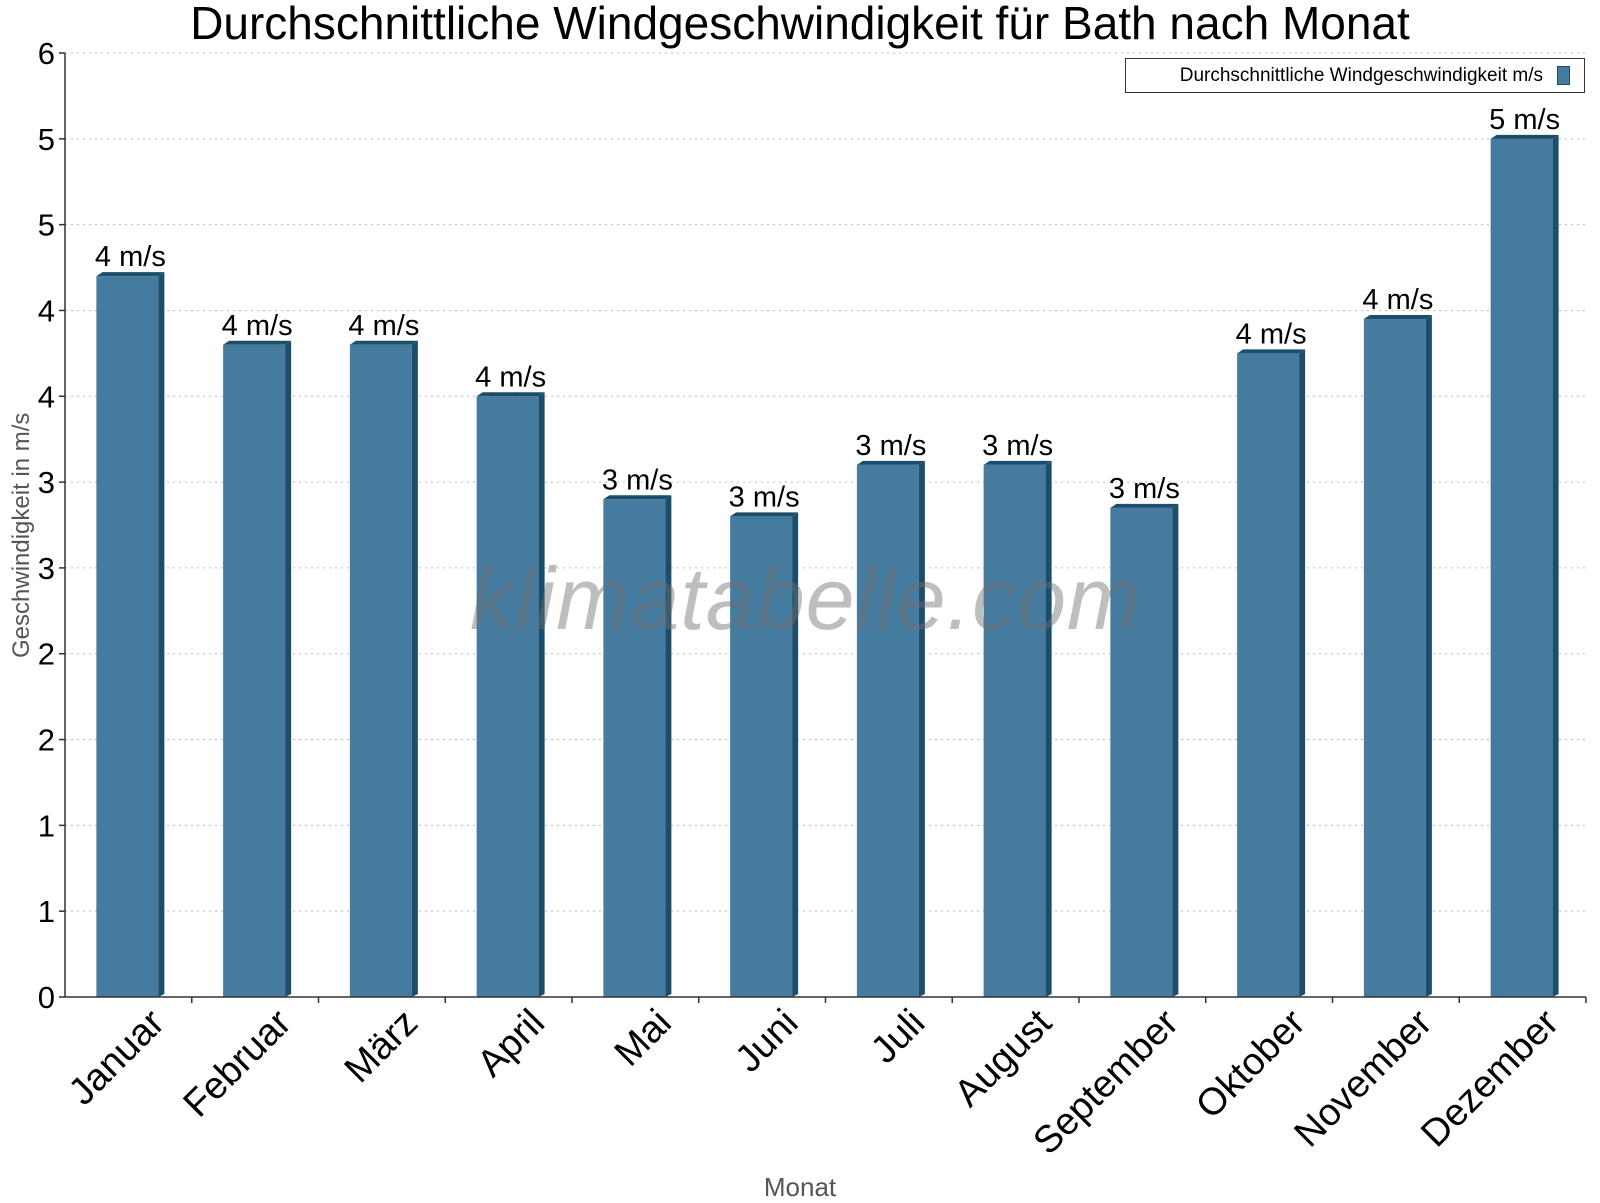 Image resolution: width=1600 pixels, height=1203 pixels. Describe the element at coordinates (238, 1063) in the screenshot. I see `x-tick-label: Februar` at that location.